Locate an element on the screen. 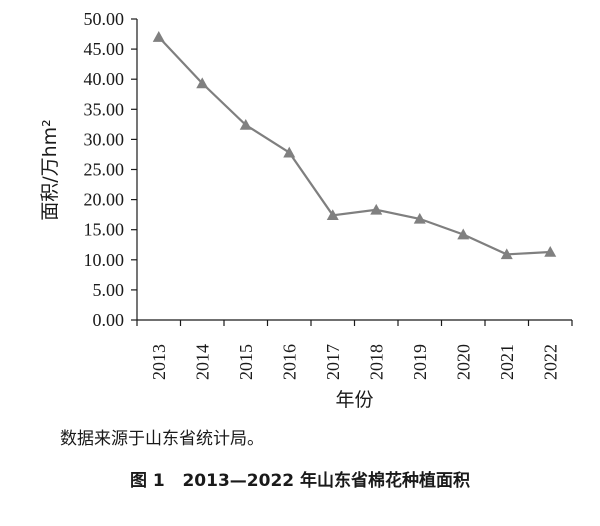 The height and width of the screenshot is (526, 600). x-tick-label: 2020 is located at coordinates (463, 362).